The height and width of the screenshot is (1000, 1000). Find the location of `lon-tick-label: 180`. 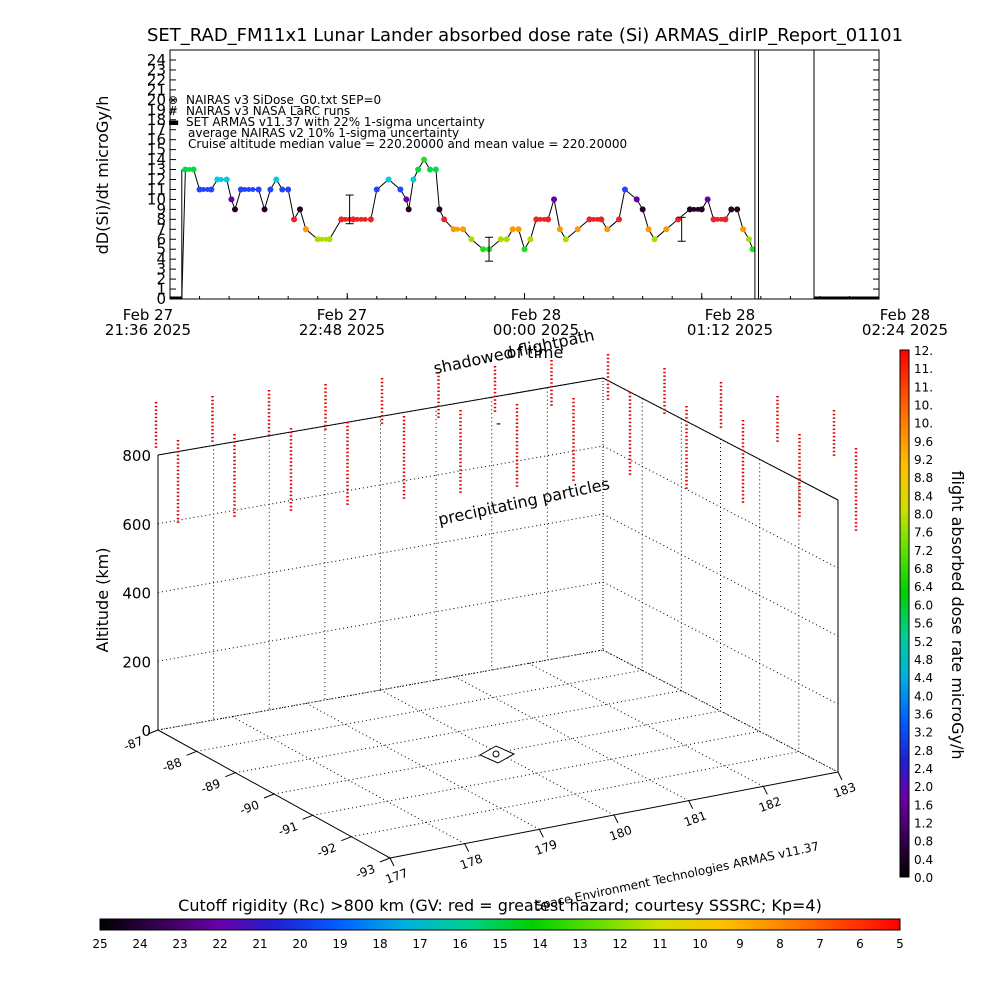

lon-tick-label: 180 is located at coordinates (620, 833).